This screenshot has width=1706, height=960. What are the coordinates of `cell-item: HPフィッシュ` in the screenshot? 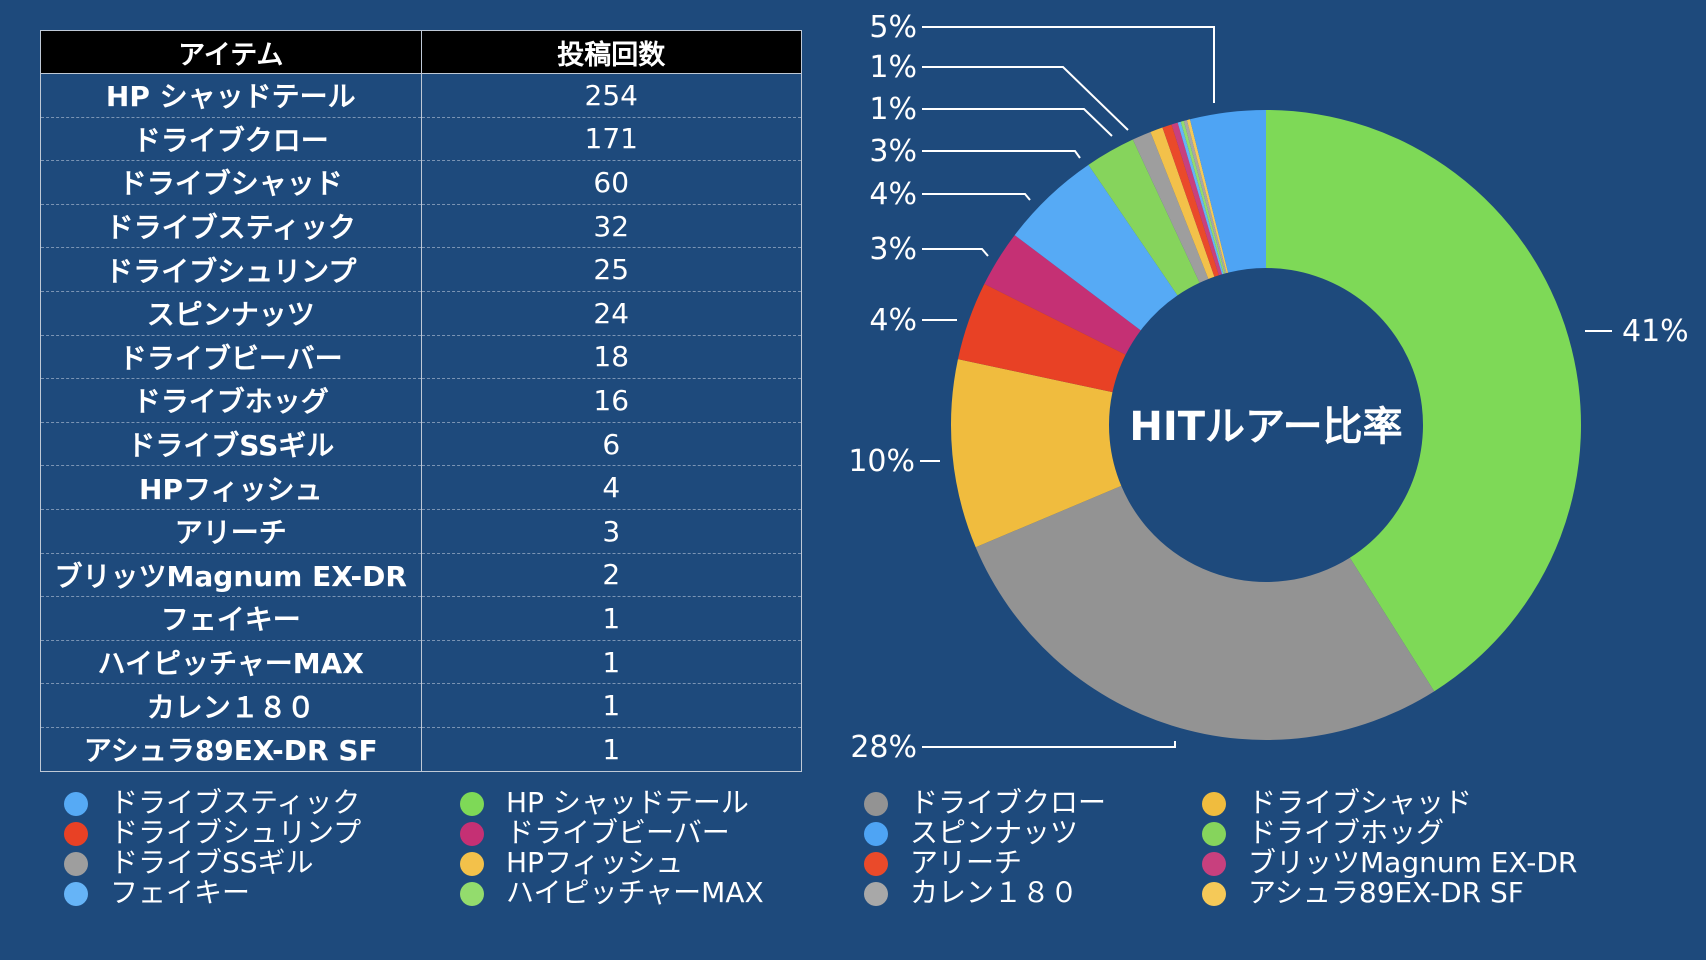 It's located at (231, 487).